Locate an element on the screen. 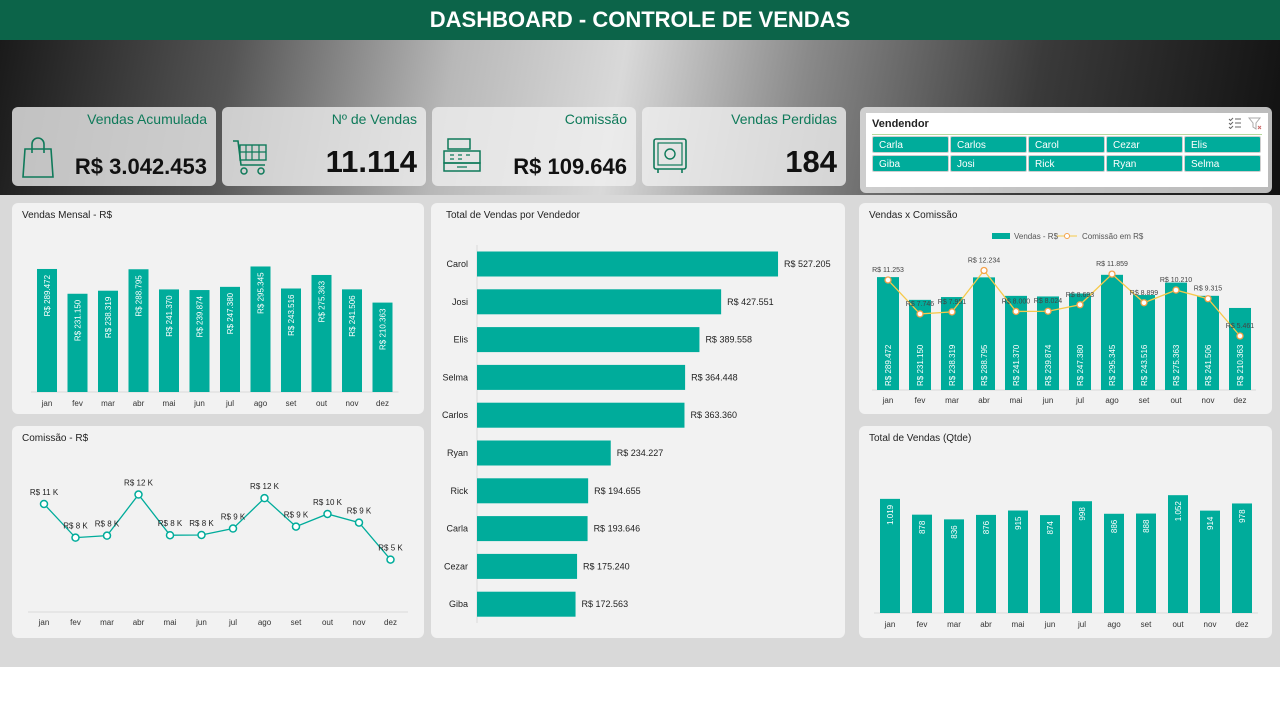 This screenshot has width=1280, height=720. slicer-item-giba: Giba is located at coordinates (910, 163).